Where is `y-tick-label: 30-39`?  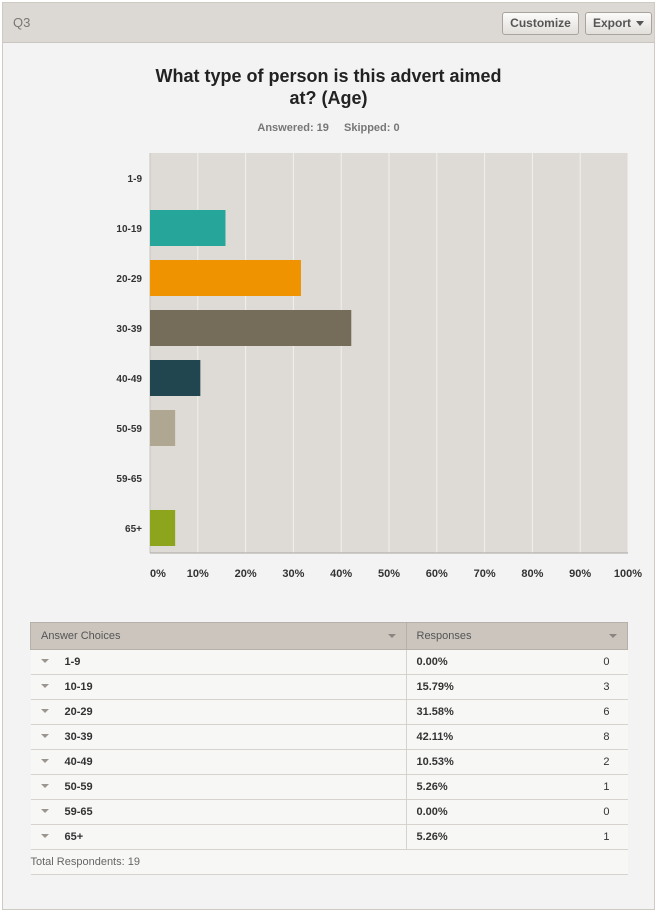
y-tick-label: 30-39 is located at coordinates (129, 329).